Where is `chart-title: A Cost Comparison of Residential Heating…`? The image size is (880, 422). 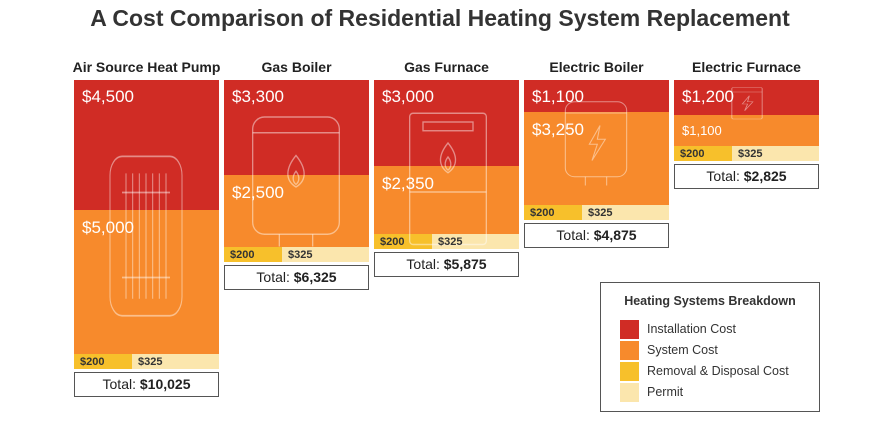 chart-title: A Cost Comparison of Residential Heating… is located at coordinates (440, 18).